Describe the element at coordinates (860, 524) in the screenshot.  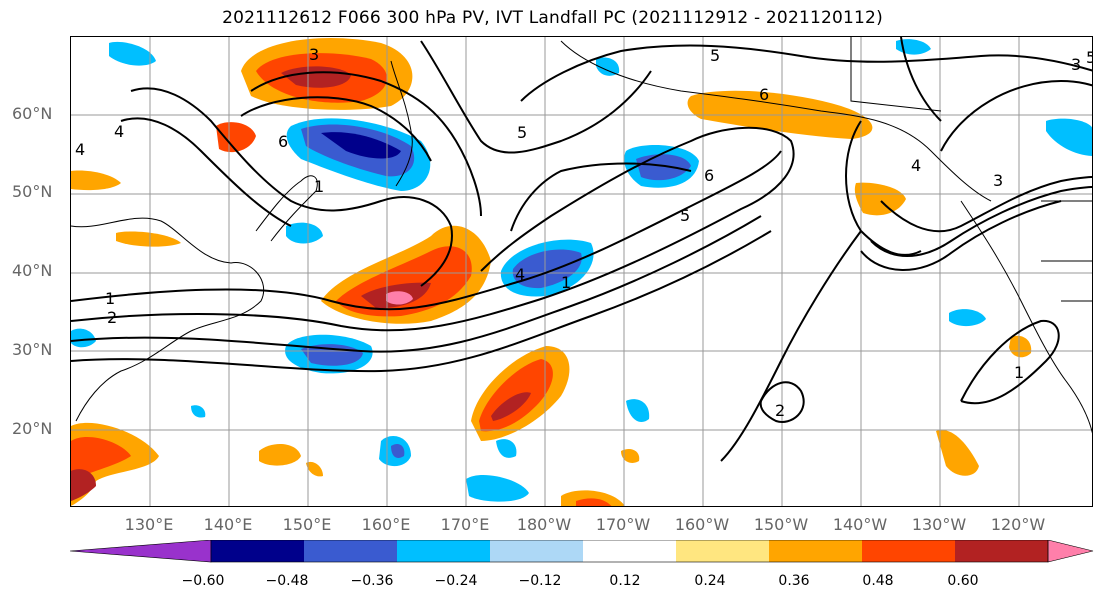
I see `lon-label-140w: 140°W` at that location.